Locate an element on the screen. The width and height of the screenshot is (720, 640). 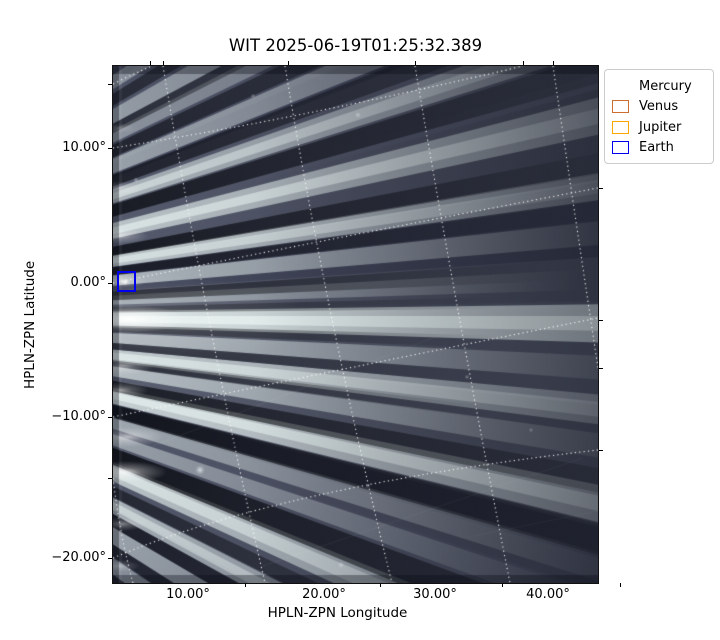
legend-item-jupiter: Jupiter is located at coordinates (659, 127).